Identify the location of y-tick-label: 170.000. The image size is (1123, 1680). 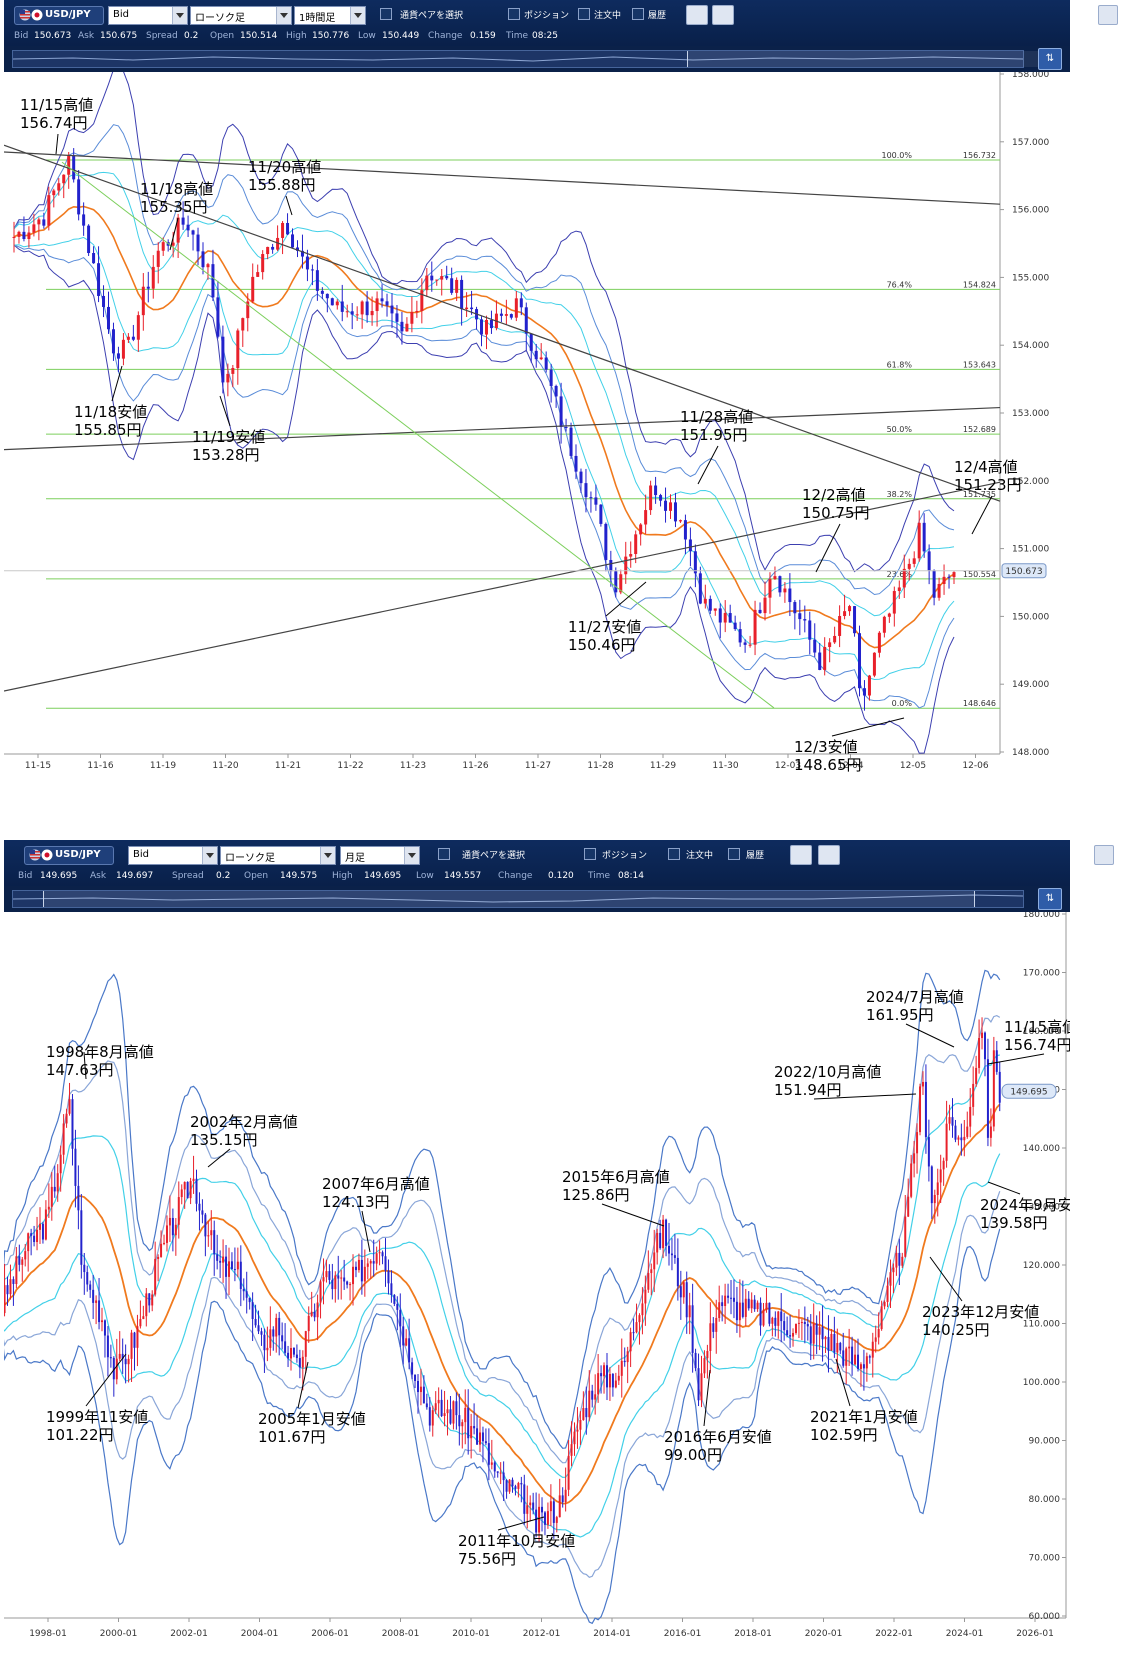
(1041, 974).